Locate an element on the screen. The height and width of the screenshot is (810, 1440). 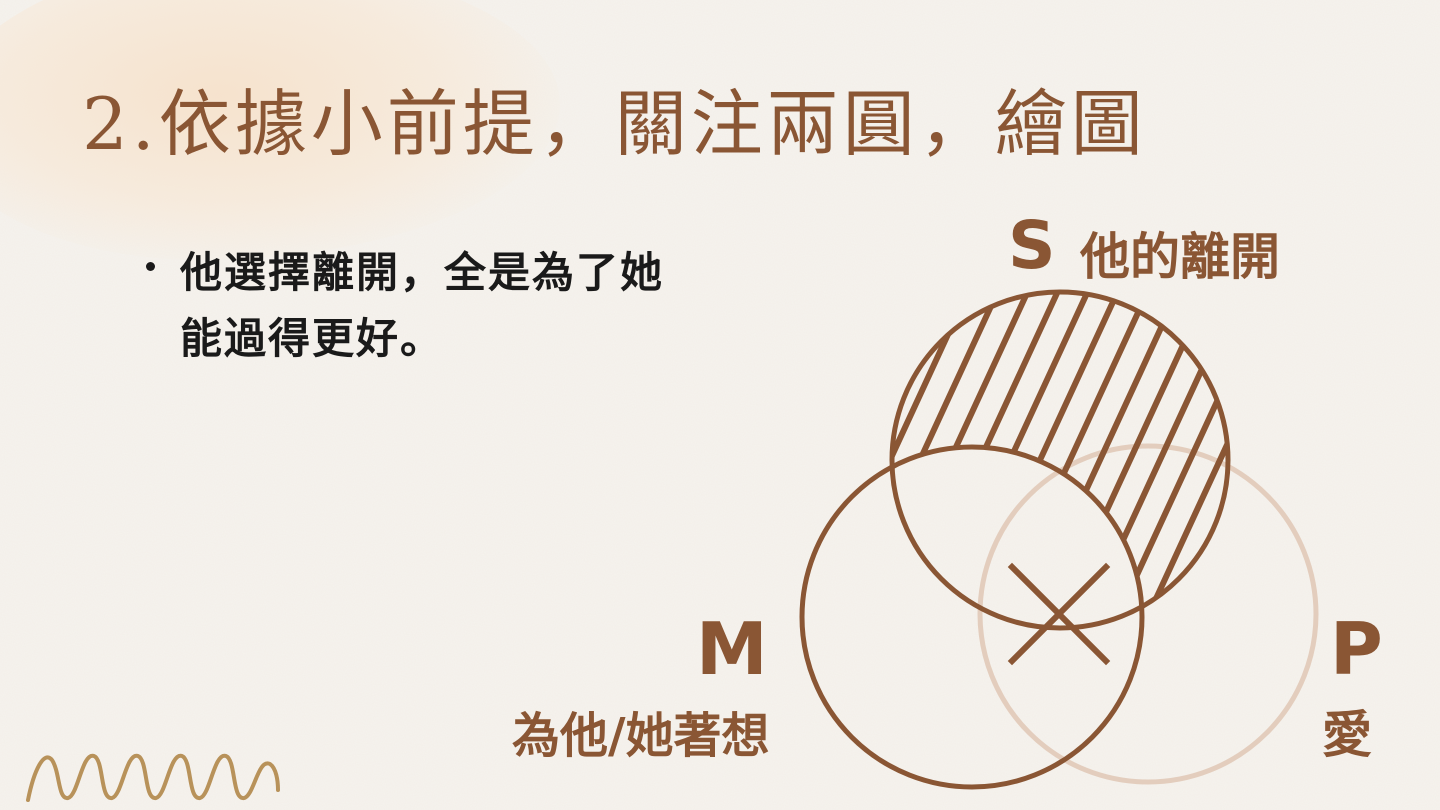
circle-s-letter: S is located at coordinates (1032, 245).